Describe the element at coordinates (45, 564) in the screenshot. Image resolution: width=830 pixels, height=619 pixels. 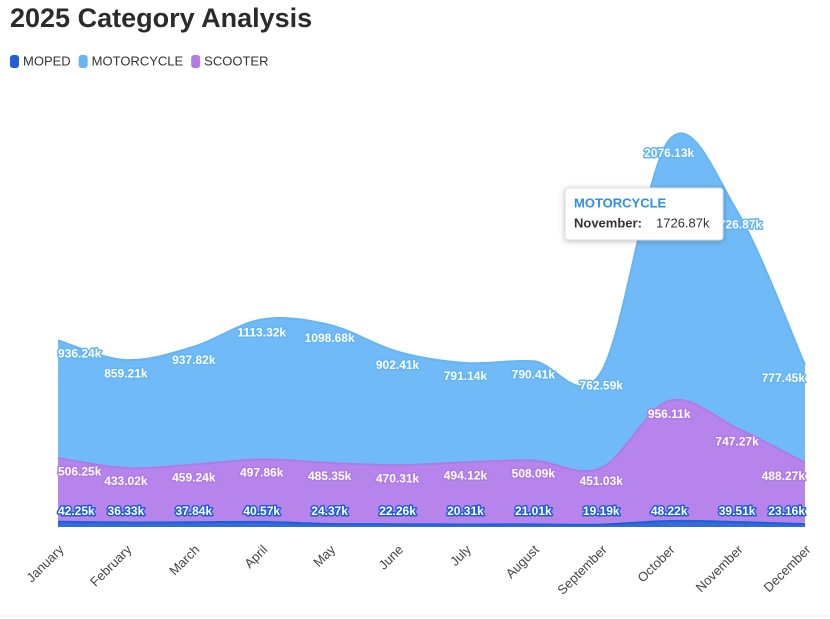
I see `x-tick-label: January` at that location.